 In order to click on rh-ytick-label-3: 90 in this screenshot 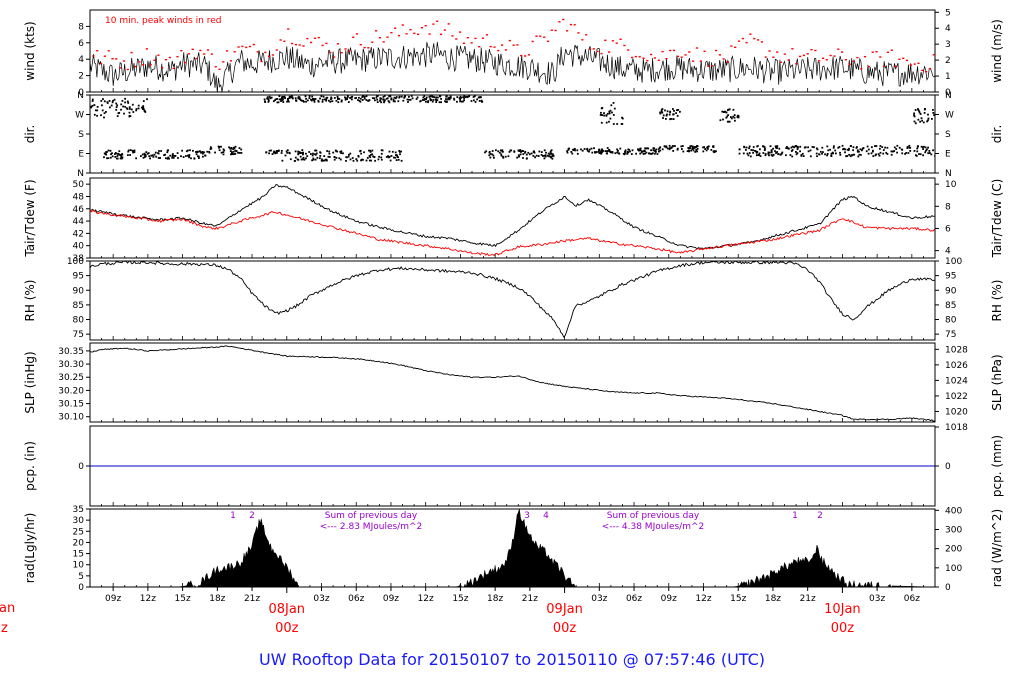, I will do `click(79, 291)`.